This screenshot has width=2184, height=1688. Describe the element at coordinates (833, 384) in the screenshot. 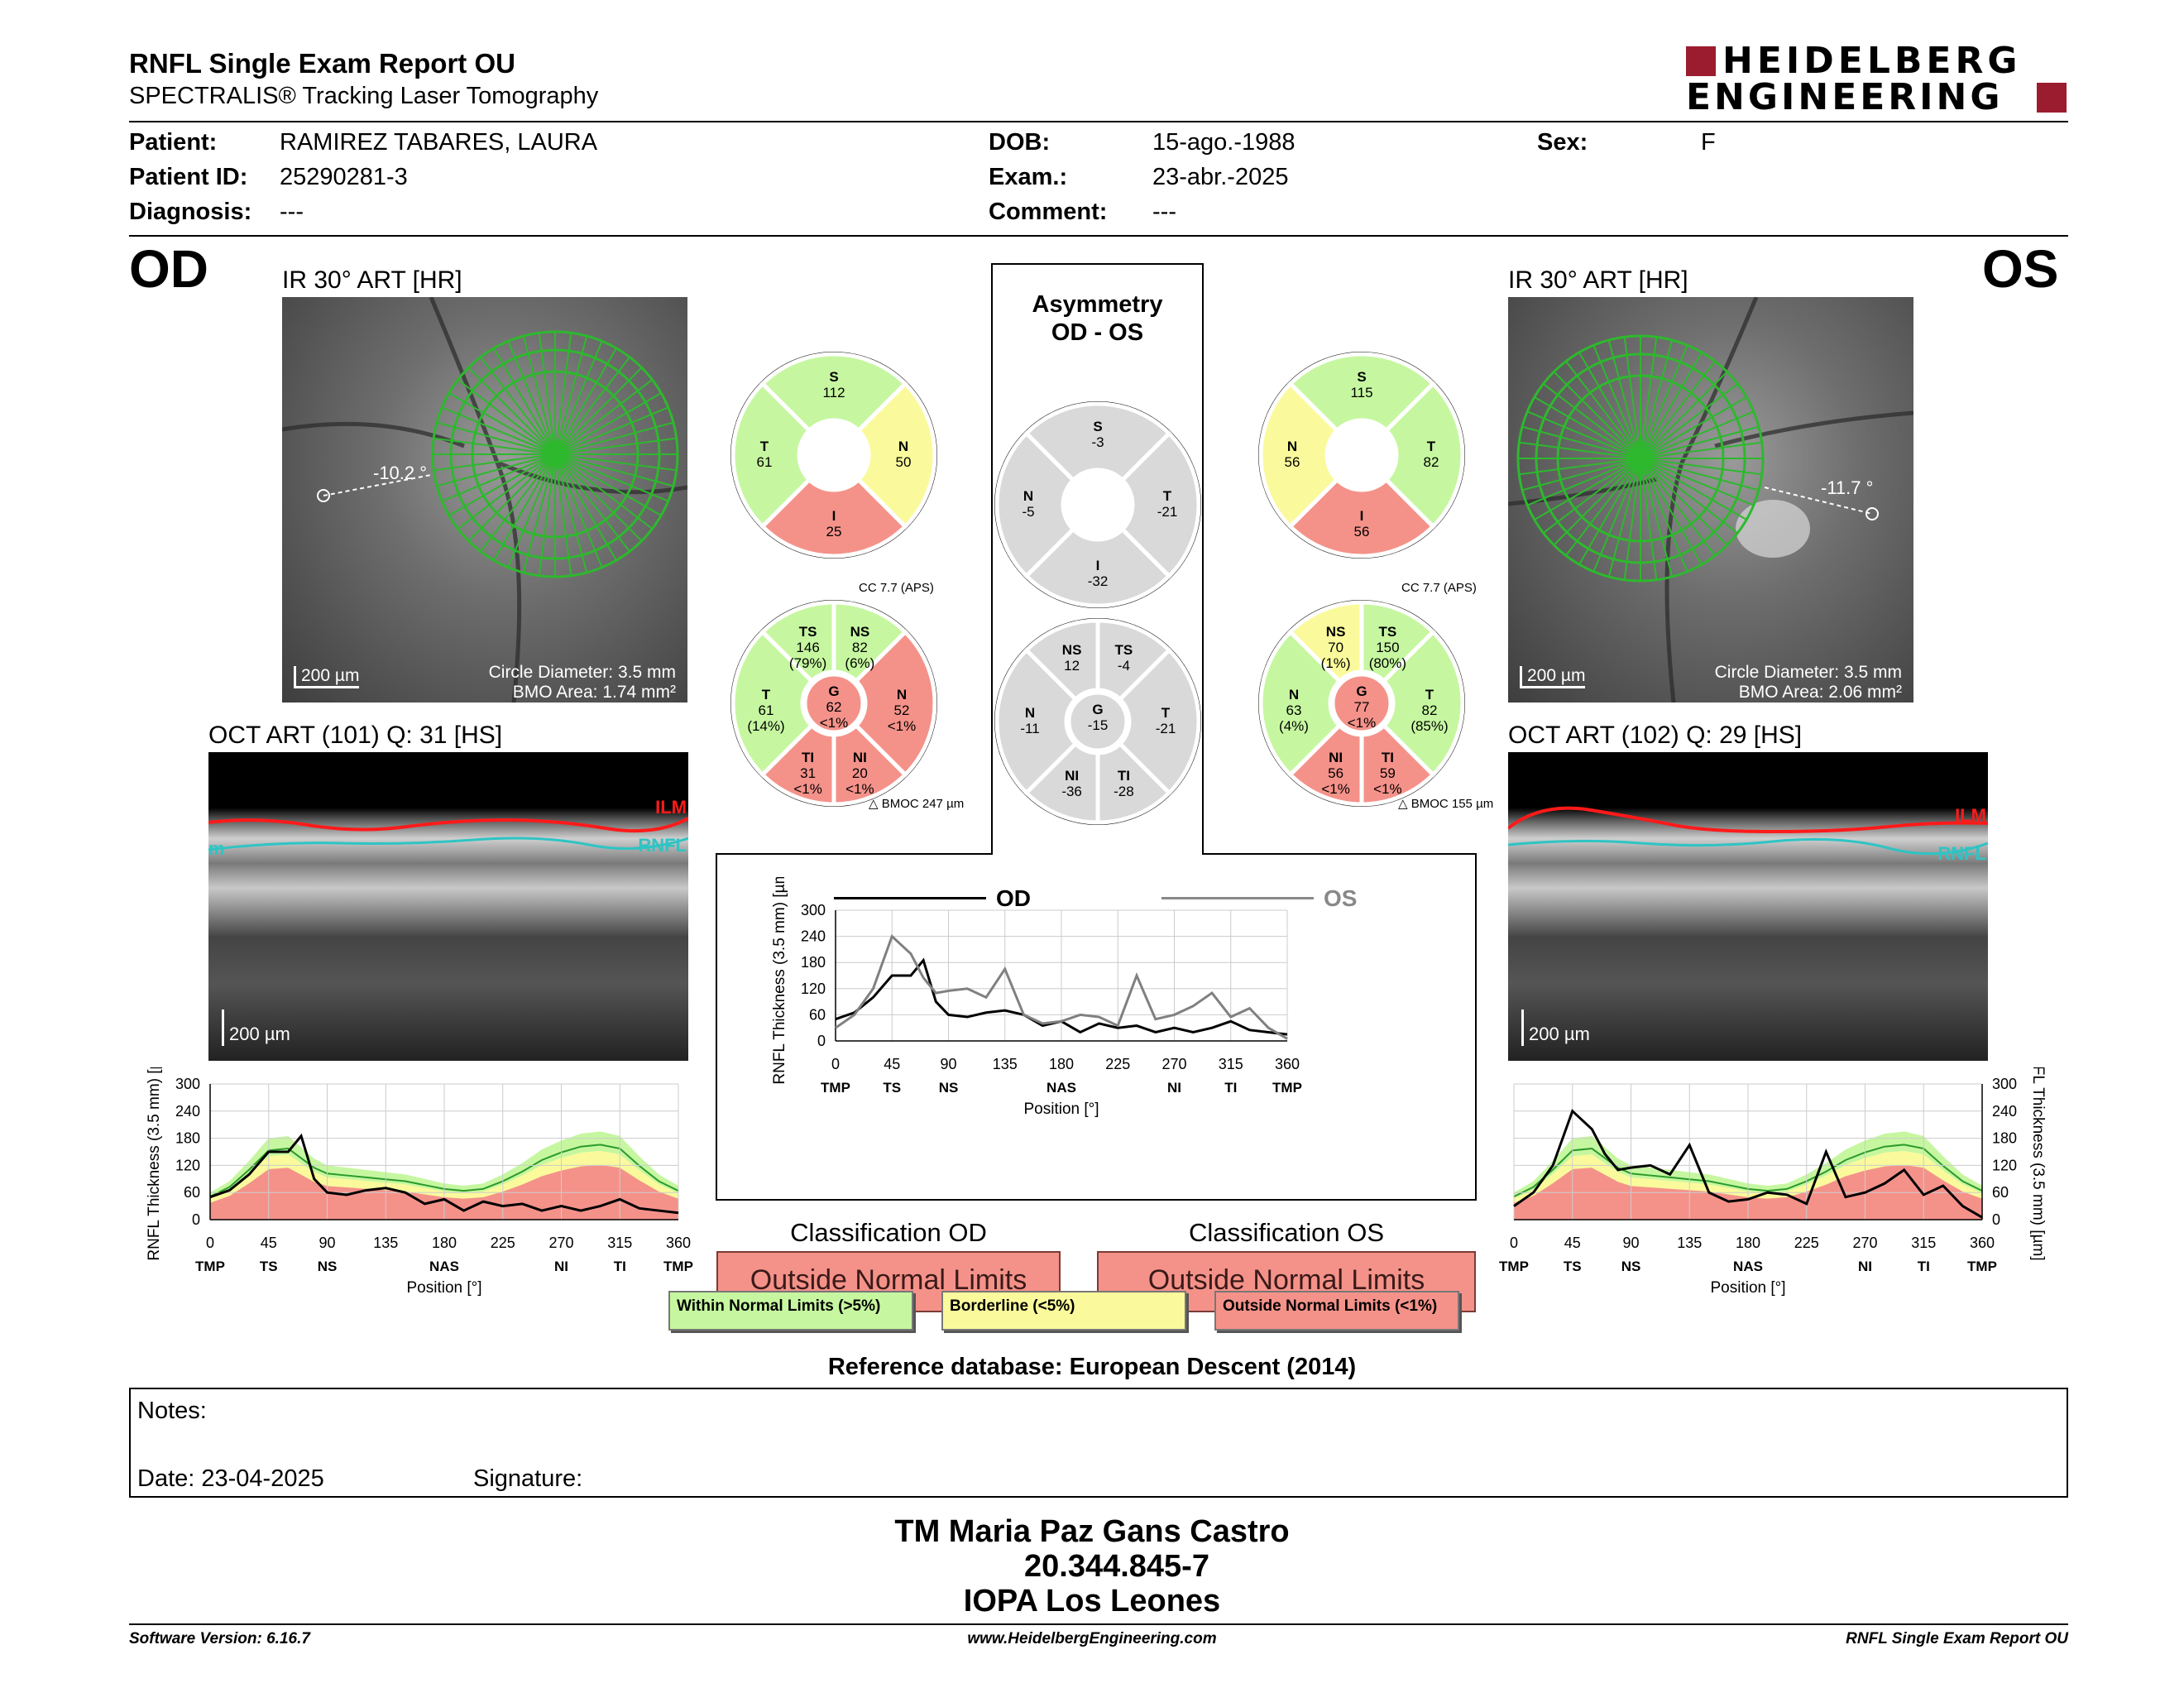

I see `od-sector-label-s: S 112` at that location.